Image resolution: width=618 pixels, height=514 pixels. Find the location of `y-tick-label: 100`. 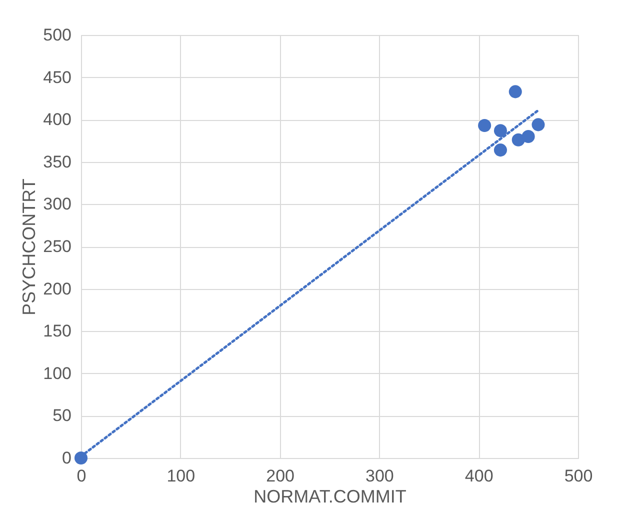

y-tick-label: 100 is located at coordinates (57, 373).